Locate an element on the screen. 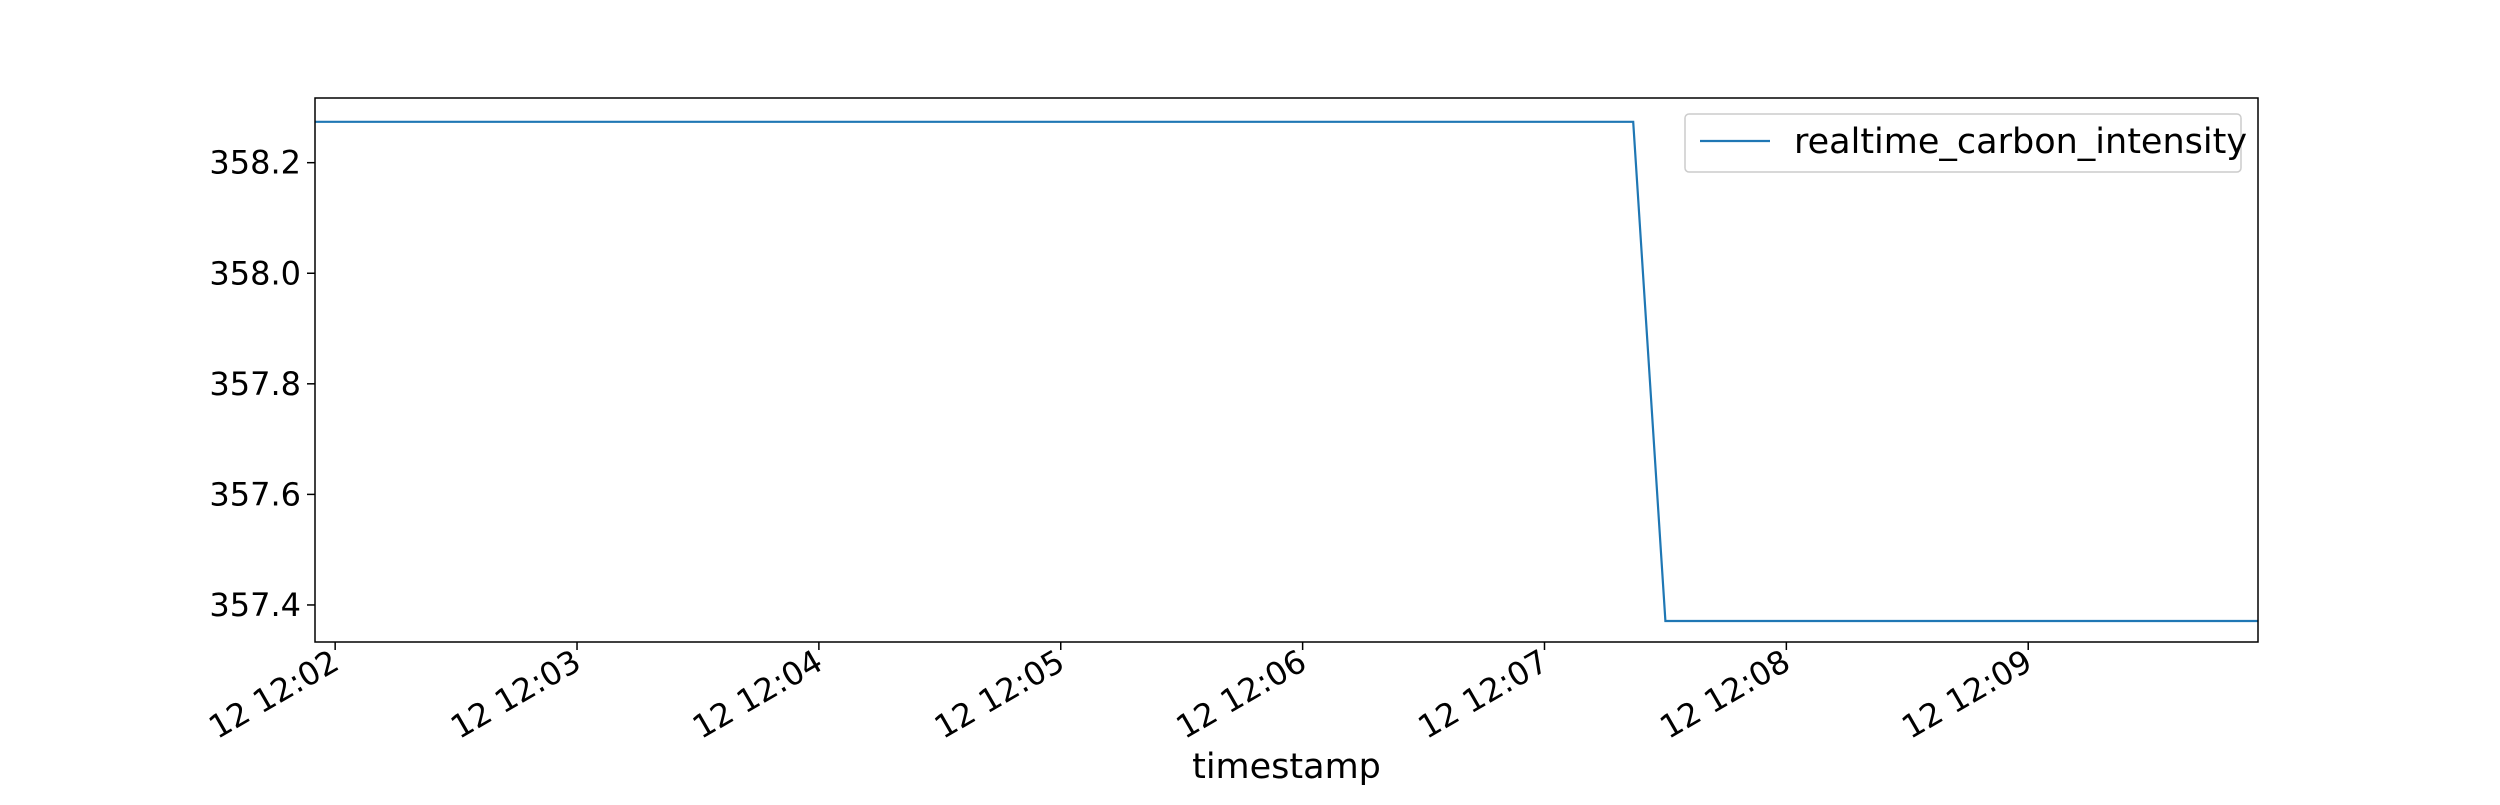 This screenshot has width=2500, height=805. y-tick-label: 358.2 is located at coordinates (255, 163).